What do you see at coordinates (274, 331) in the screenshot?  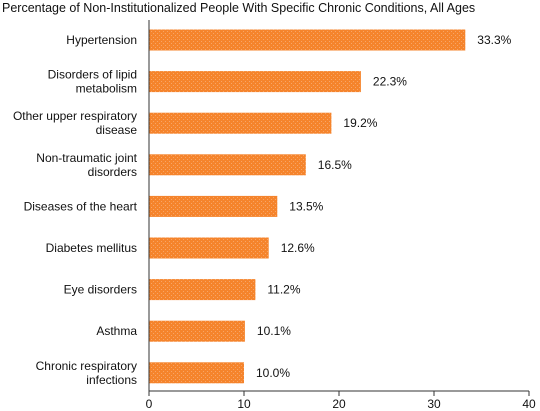 I see `value-label-7: 10.1%` at bounding box center [274, 331].